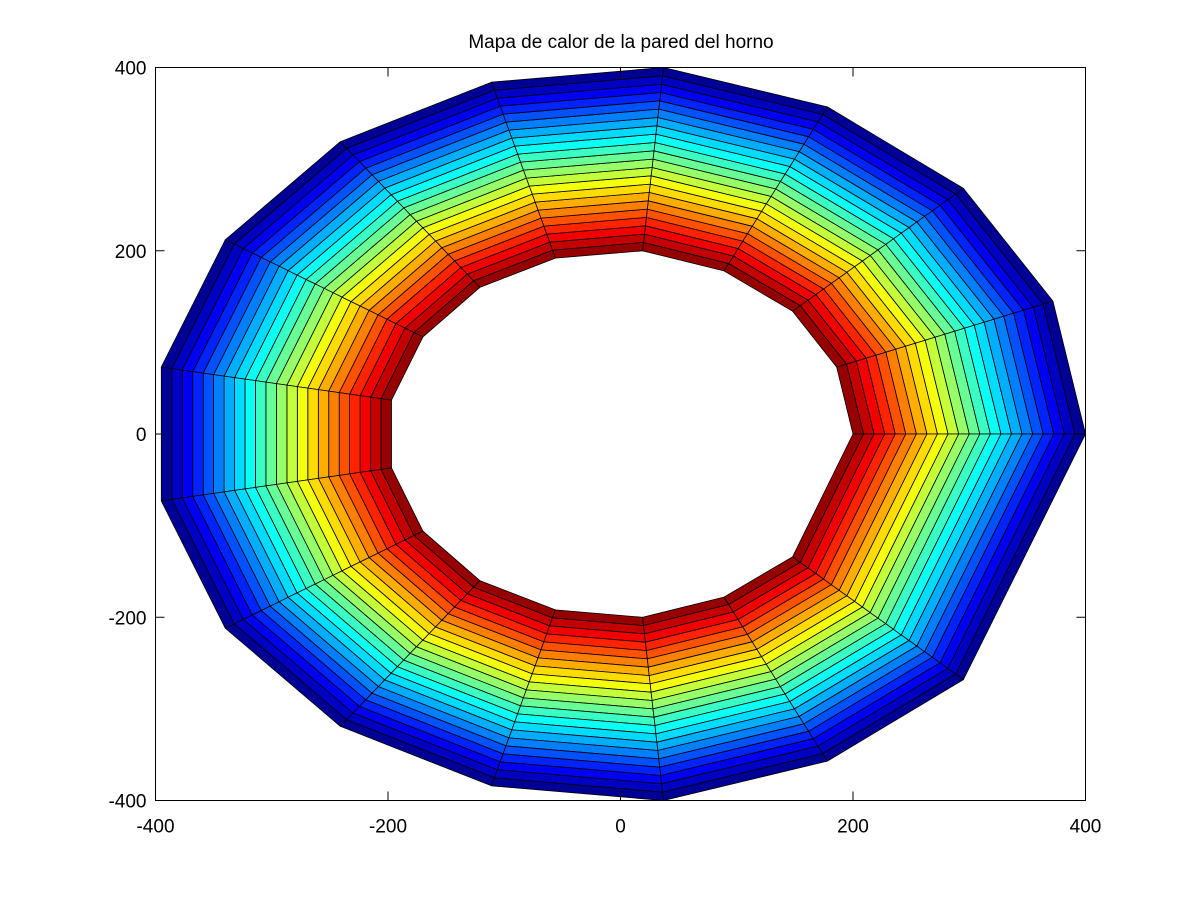 The height and width of the screenshot is (902, 1200). What do you see at coordinates (620, 42) in the screenshot?
I see `chart-title: Mapa de calor de la pared del horno` at bounding box center [620, 42].